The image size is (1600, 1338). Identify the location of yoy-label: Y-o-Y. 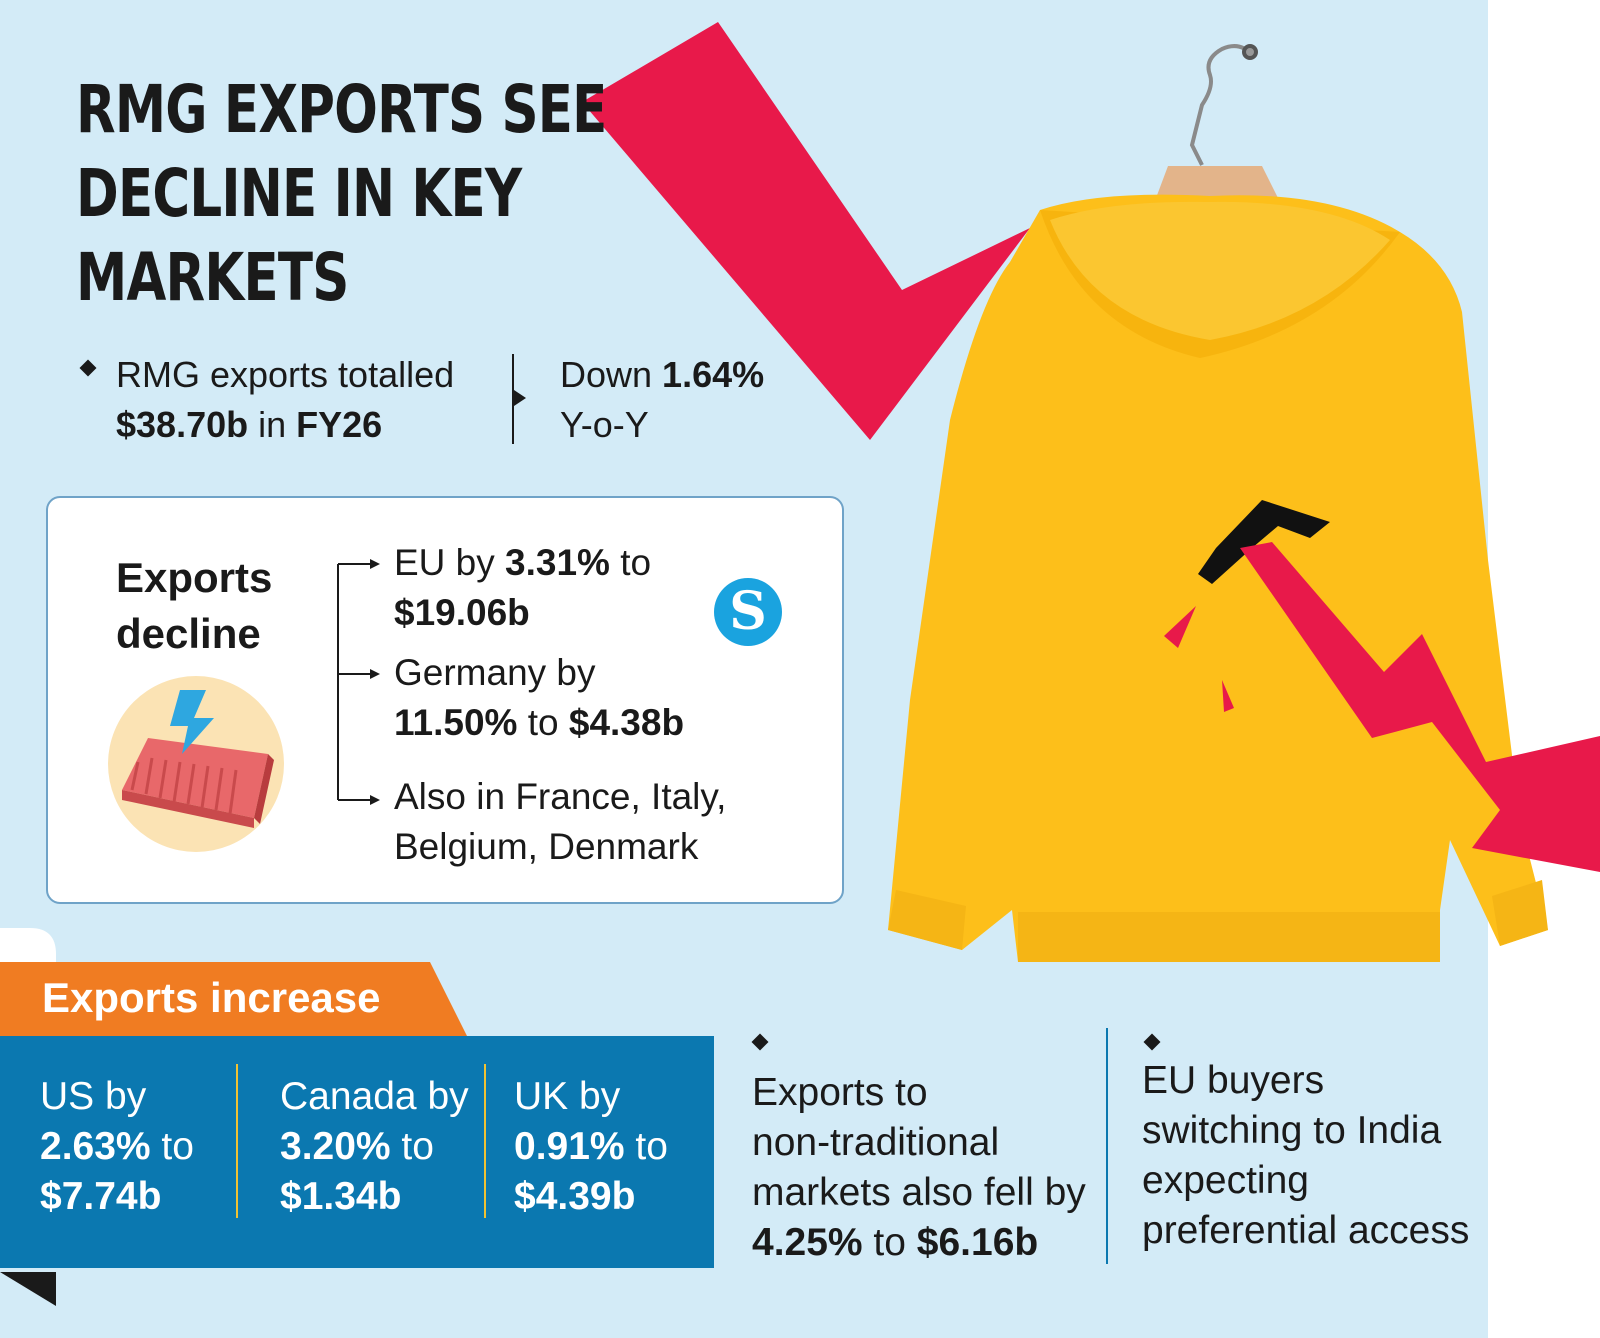
(604, 424).